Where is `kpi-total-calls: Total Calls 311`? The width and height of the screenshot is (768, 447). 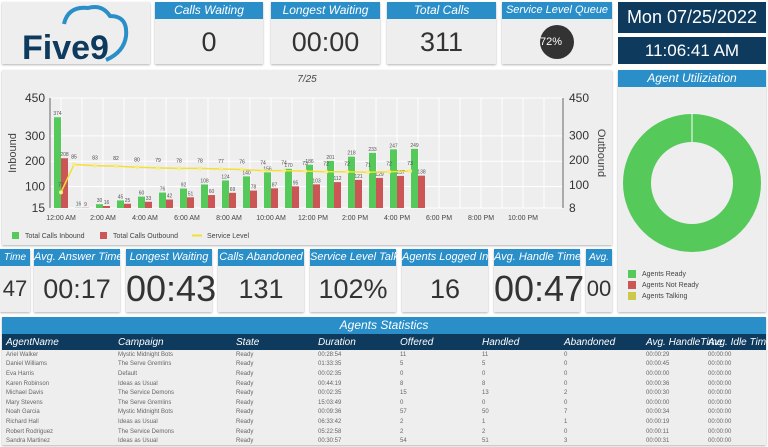 kpi-total-calls: Total Calls 311 is located at coordinates (441, 33).